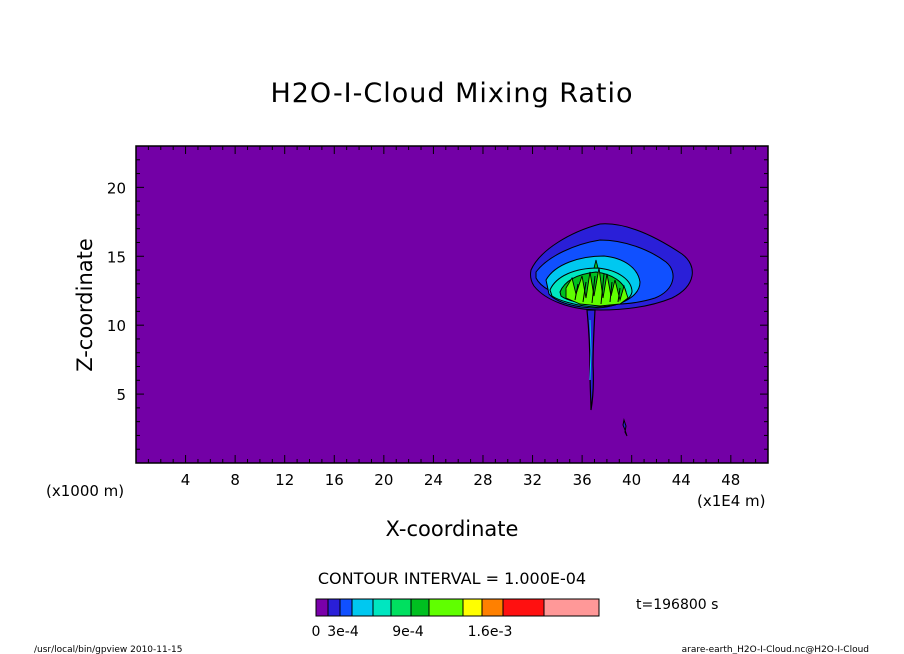 This screenshot has width=904, height=654. Describe the element at coordinates (591, 360) in the screenshot. I see `updraft-column` at that location.